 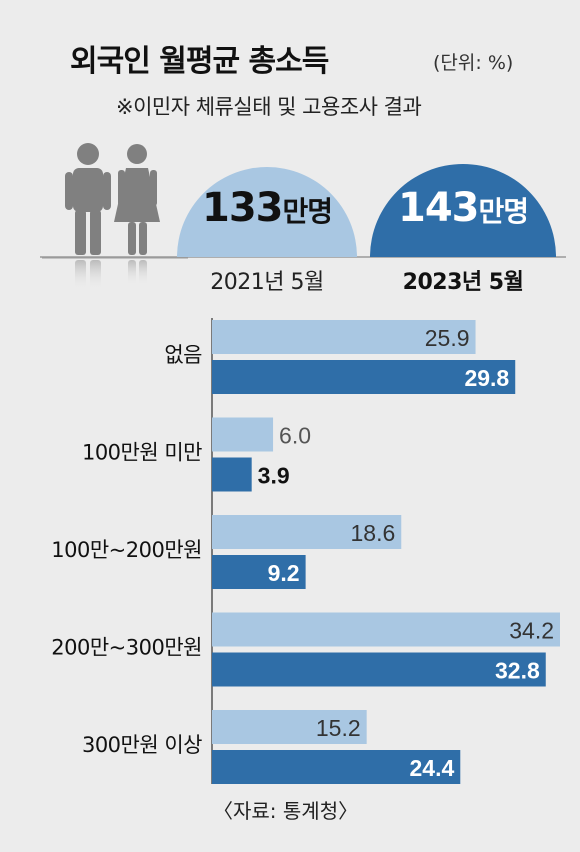 What do you see at coordinates (199, 61) in the screenshot?
I see `chart-title: 외국인 월평균 총소득` at bounding box center [199, 61].